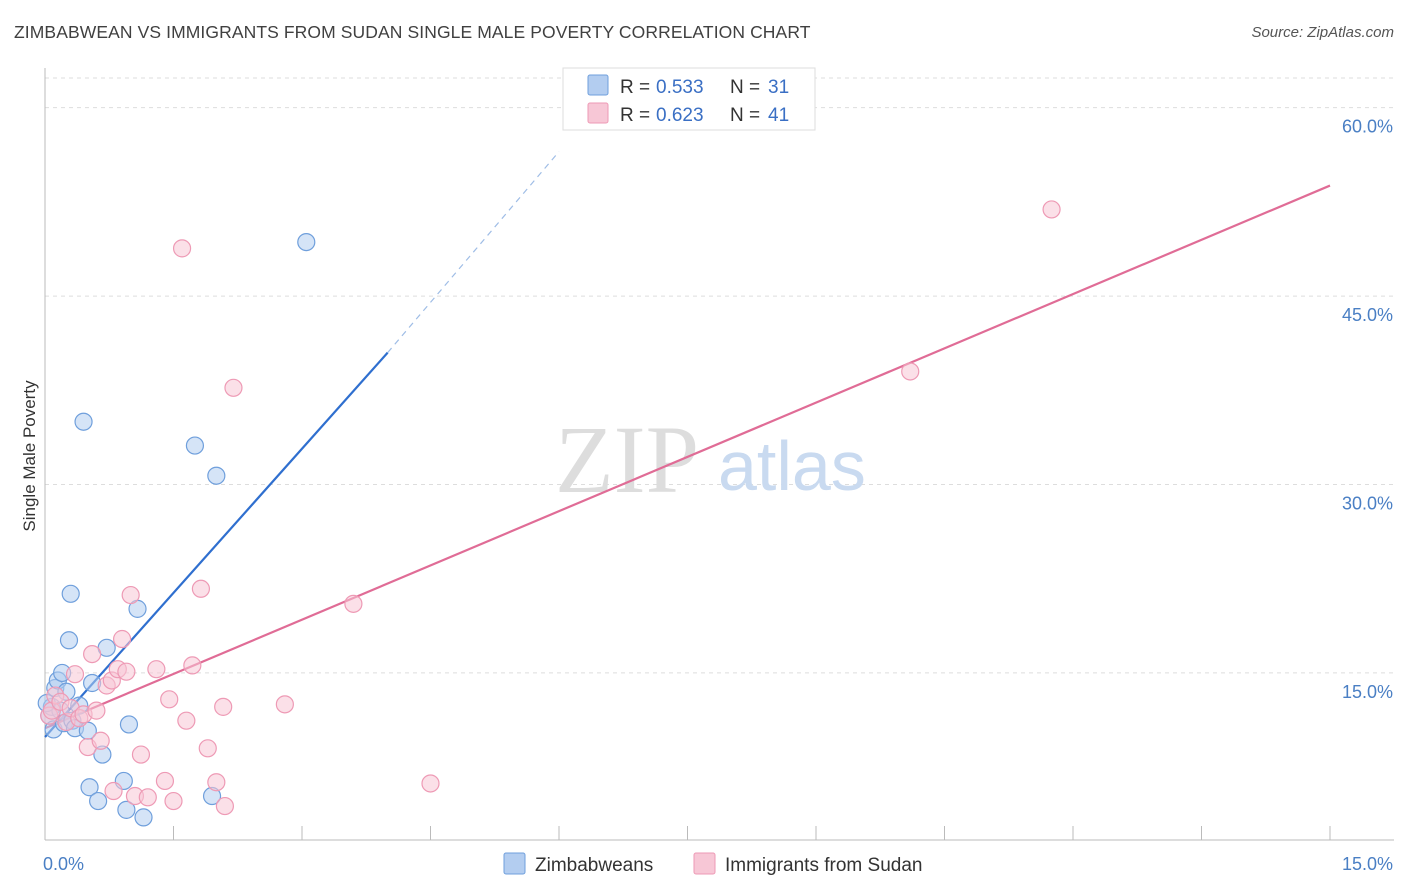  Describe the element at coordinates (710, 459) in the screenshot. I see `watermark: ZIP atlas` at that location.